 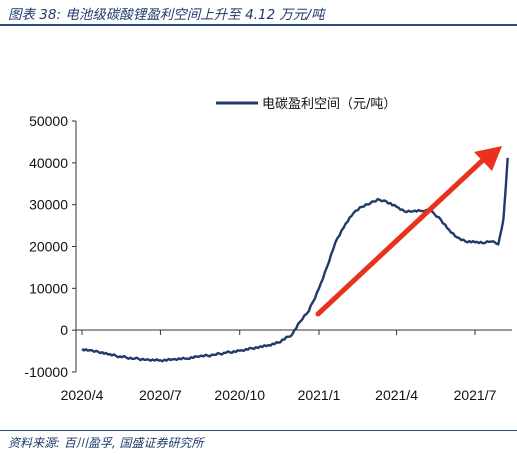 What do you see at coordinates (82, 395) in the screenshot?
I see `x-tick-label: 2020/4` at bounding box center [82, 395].